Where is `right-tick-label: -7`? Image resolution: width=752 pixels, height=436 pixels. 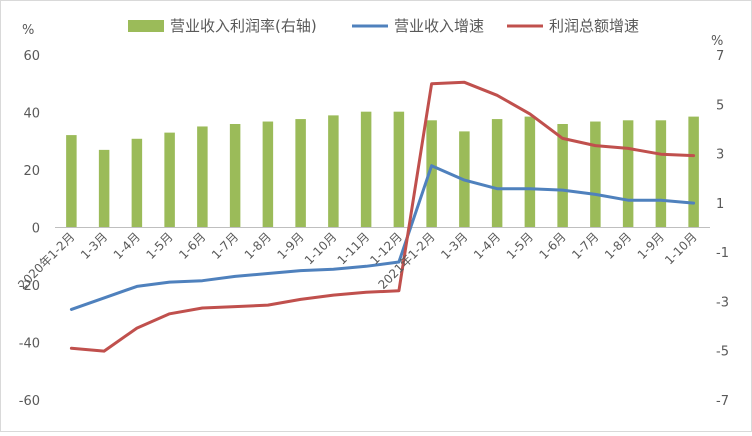 right-tick-label: -7 is located at coordinates (722, 401).